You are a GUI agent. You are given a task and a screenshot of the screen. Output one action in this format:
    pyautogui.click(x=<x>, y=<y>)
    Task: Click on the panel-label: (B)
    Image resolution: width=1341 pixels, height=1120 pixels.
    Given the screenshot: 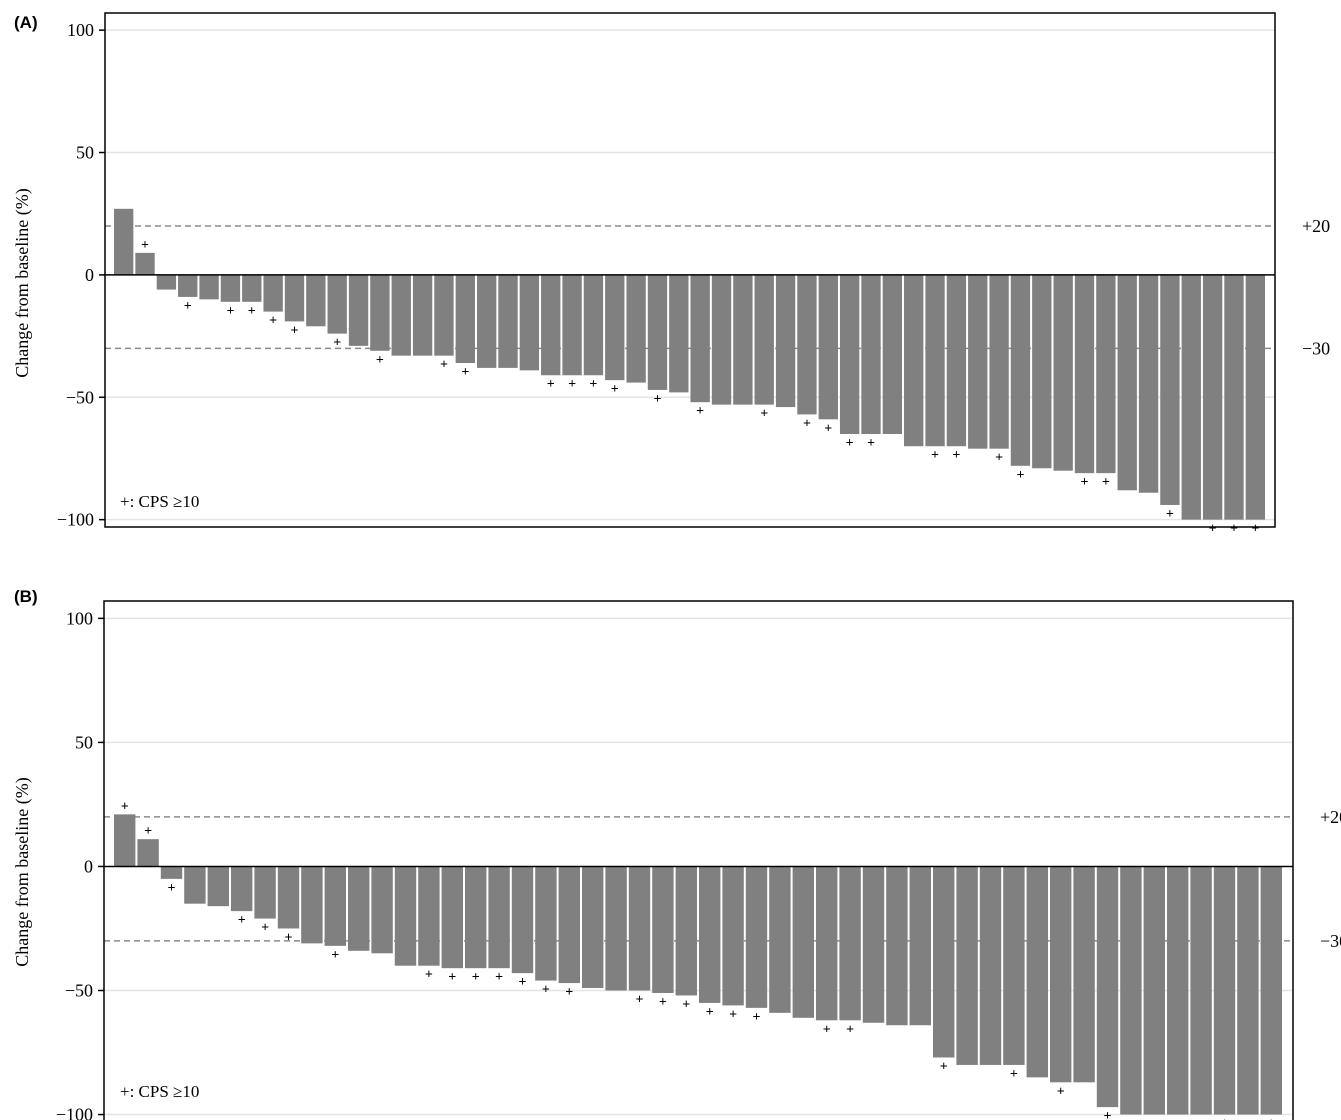 What is the action you would take?
    pyautogui.click(x=26, y=596)
    